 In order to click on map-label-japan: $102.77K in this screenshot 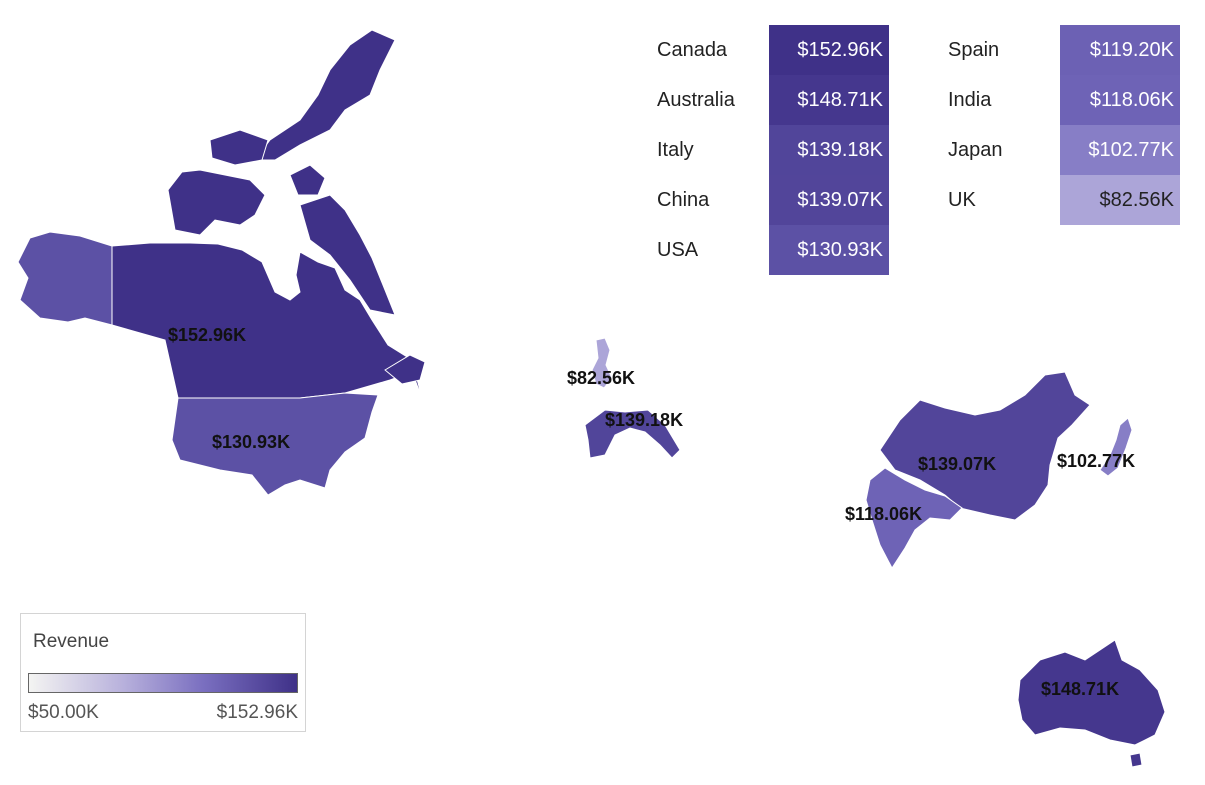, I will do `click(1096, 461)`.